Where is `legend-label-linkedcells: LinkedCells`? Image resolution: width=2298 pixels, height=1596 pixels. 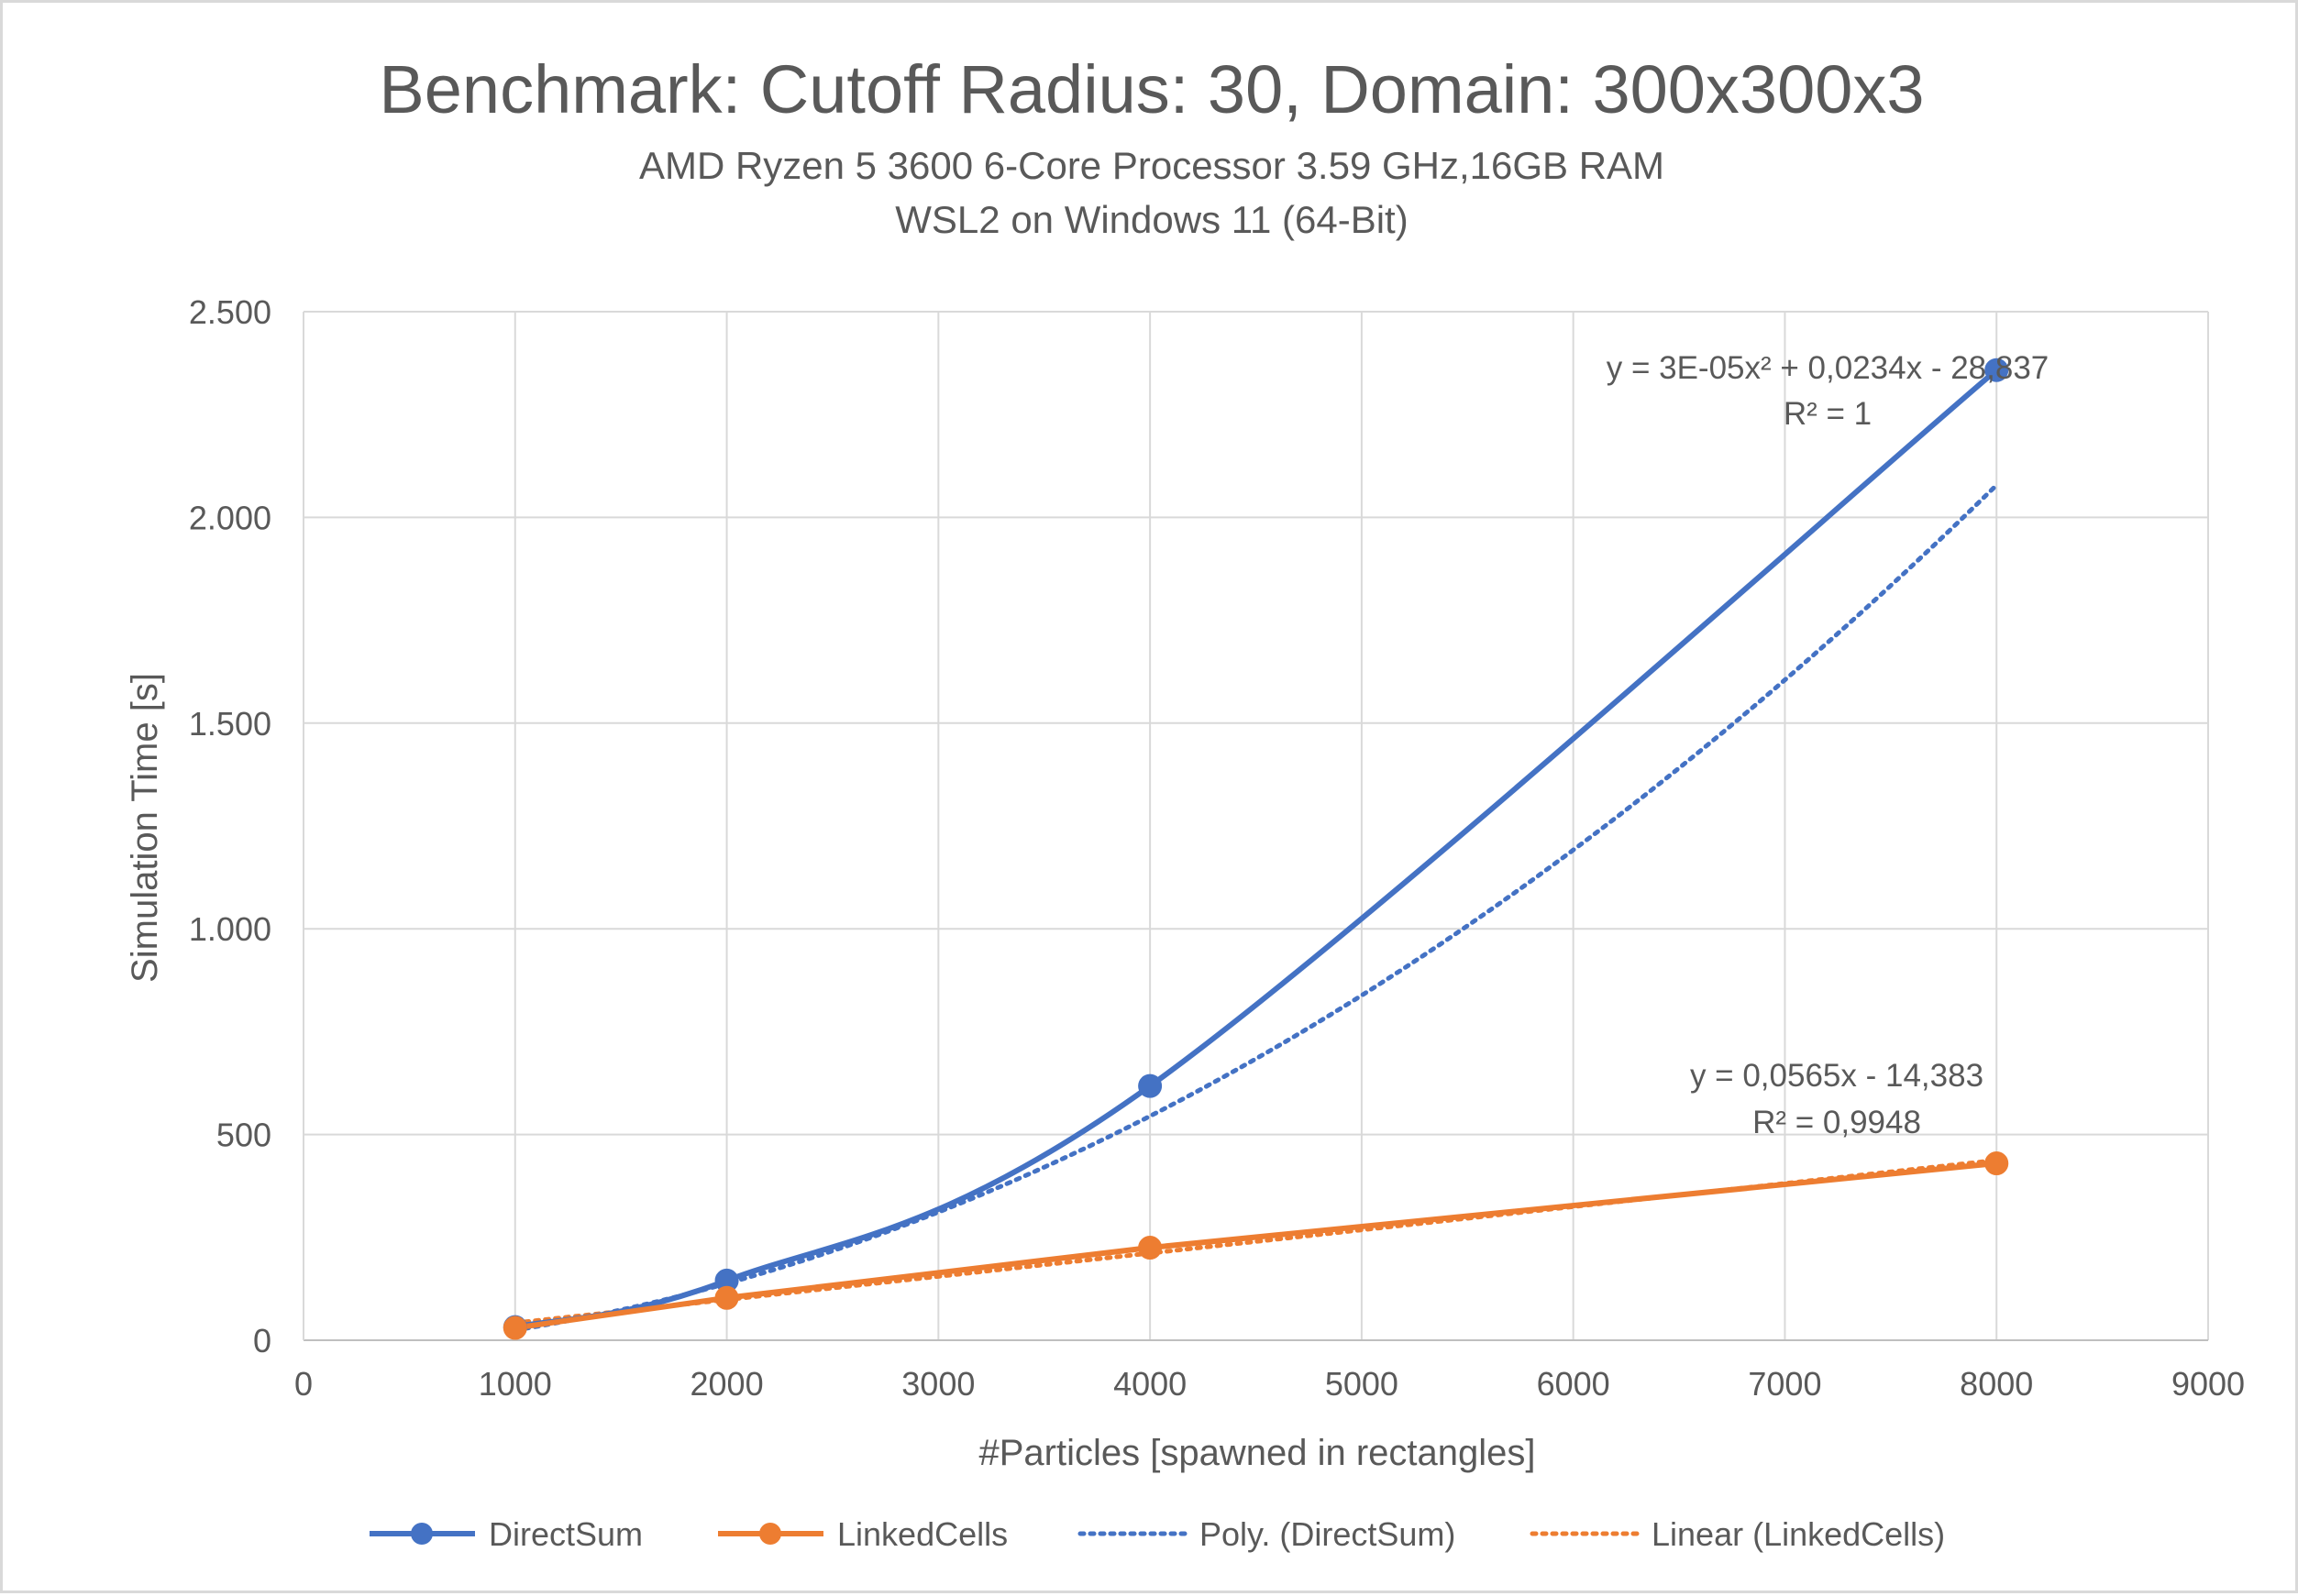 legend-label-linkedcells: LinkedCells is located at coordinates (922, 1534).